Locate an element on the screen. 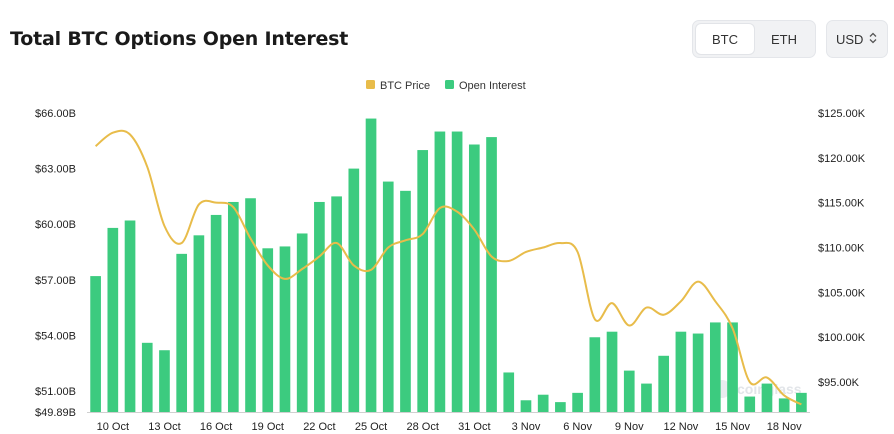  currency-value: USD is located at coordinates (850, 39).